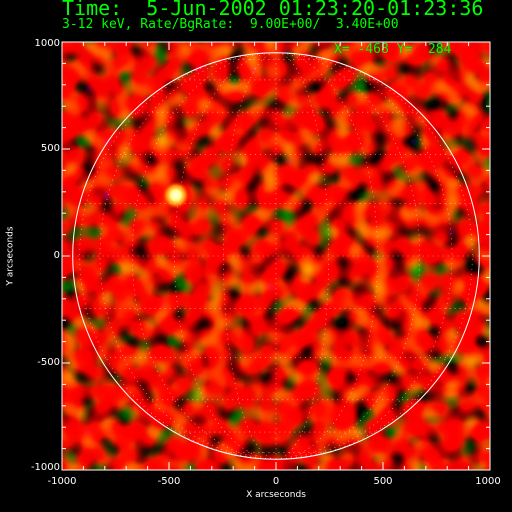 This screenshot has width=512, height=512. What do you see at coordinates (393, 49) in the screenshot?
I see `cursor-coordinate-readout: X= -468 Y= 284` at bounding box center [393, 49].